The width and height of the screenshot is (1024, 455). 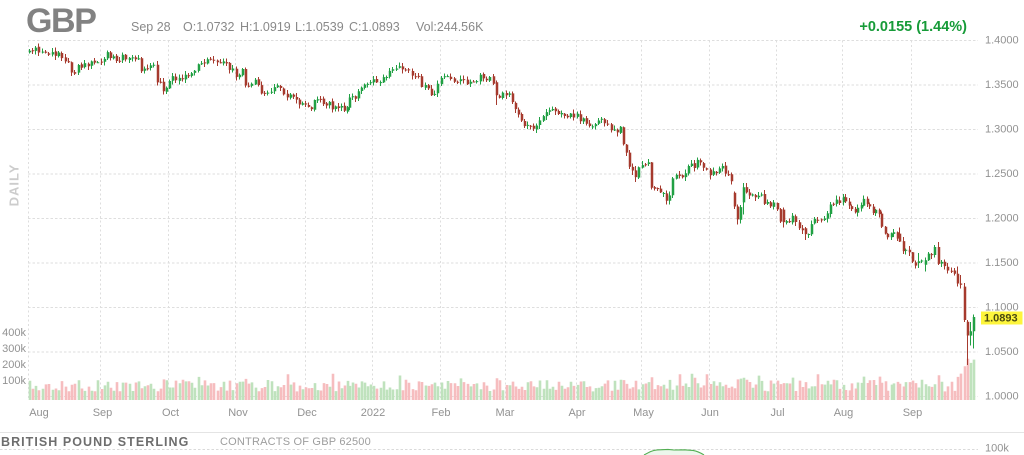 What do you see at coordinates (710, 413) in the screenshot?
I see `svg-text: Jun` at bounding box center [710, 413].